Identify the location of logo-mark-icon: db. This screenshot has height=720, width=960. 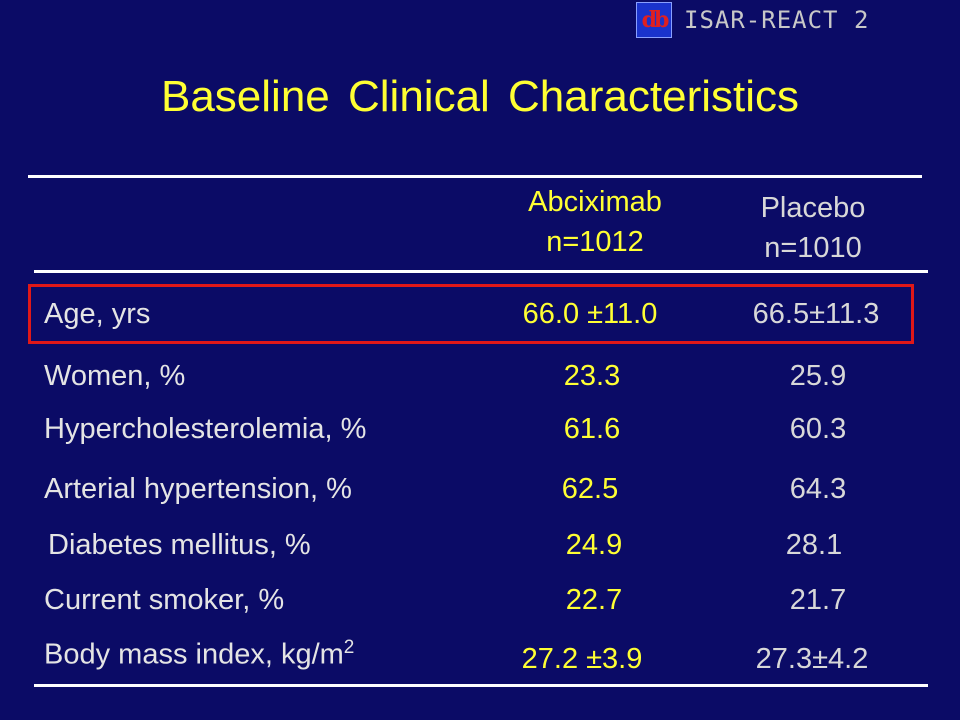
(654, 20).